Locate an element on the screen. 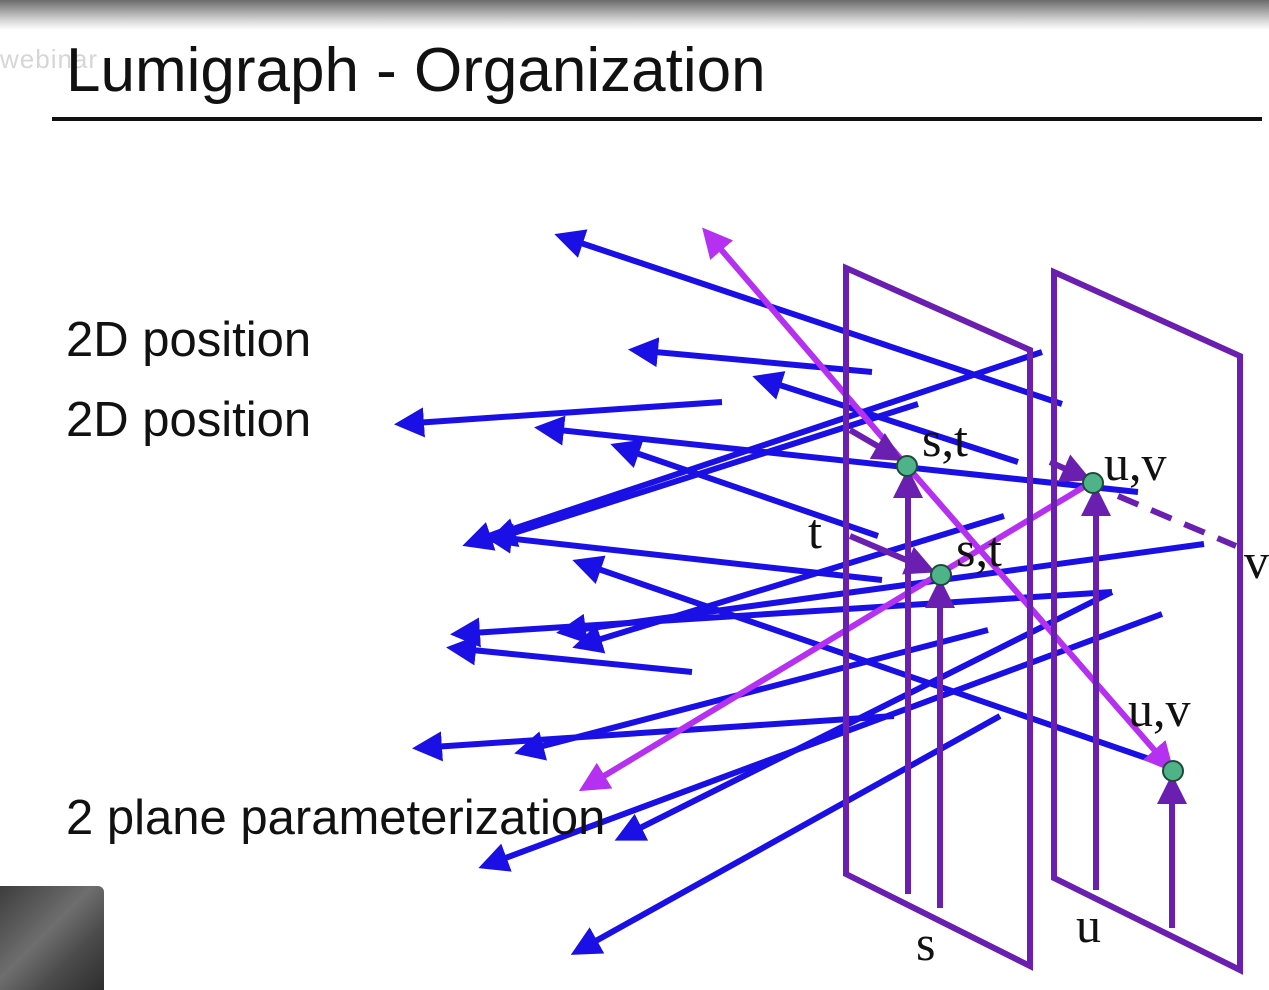 The image size is (1269, 990). bullet-item: 2 plane parameterization is located at coordinates (336, 818).